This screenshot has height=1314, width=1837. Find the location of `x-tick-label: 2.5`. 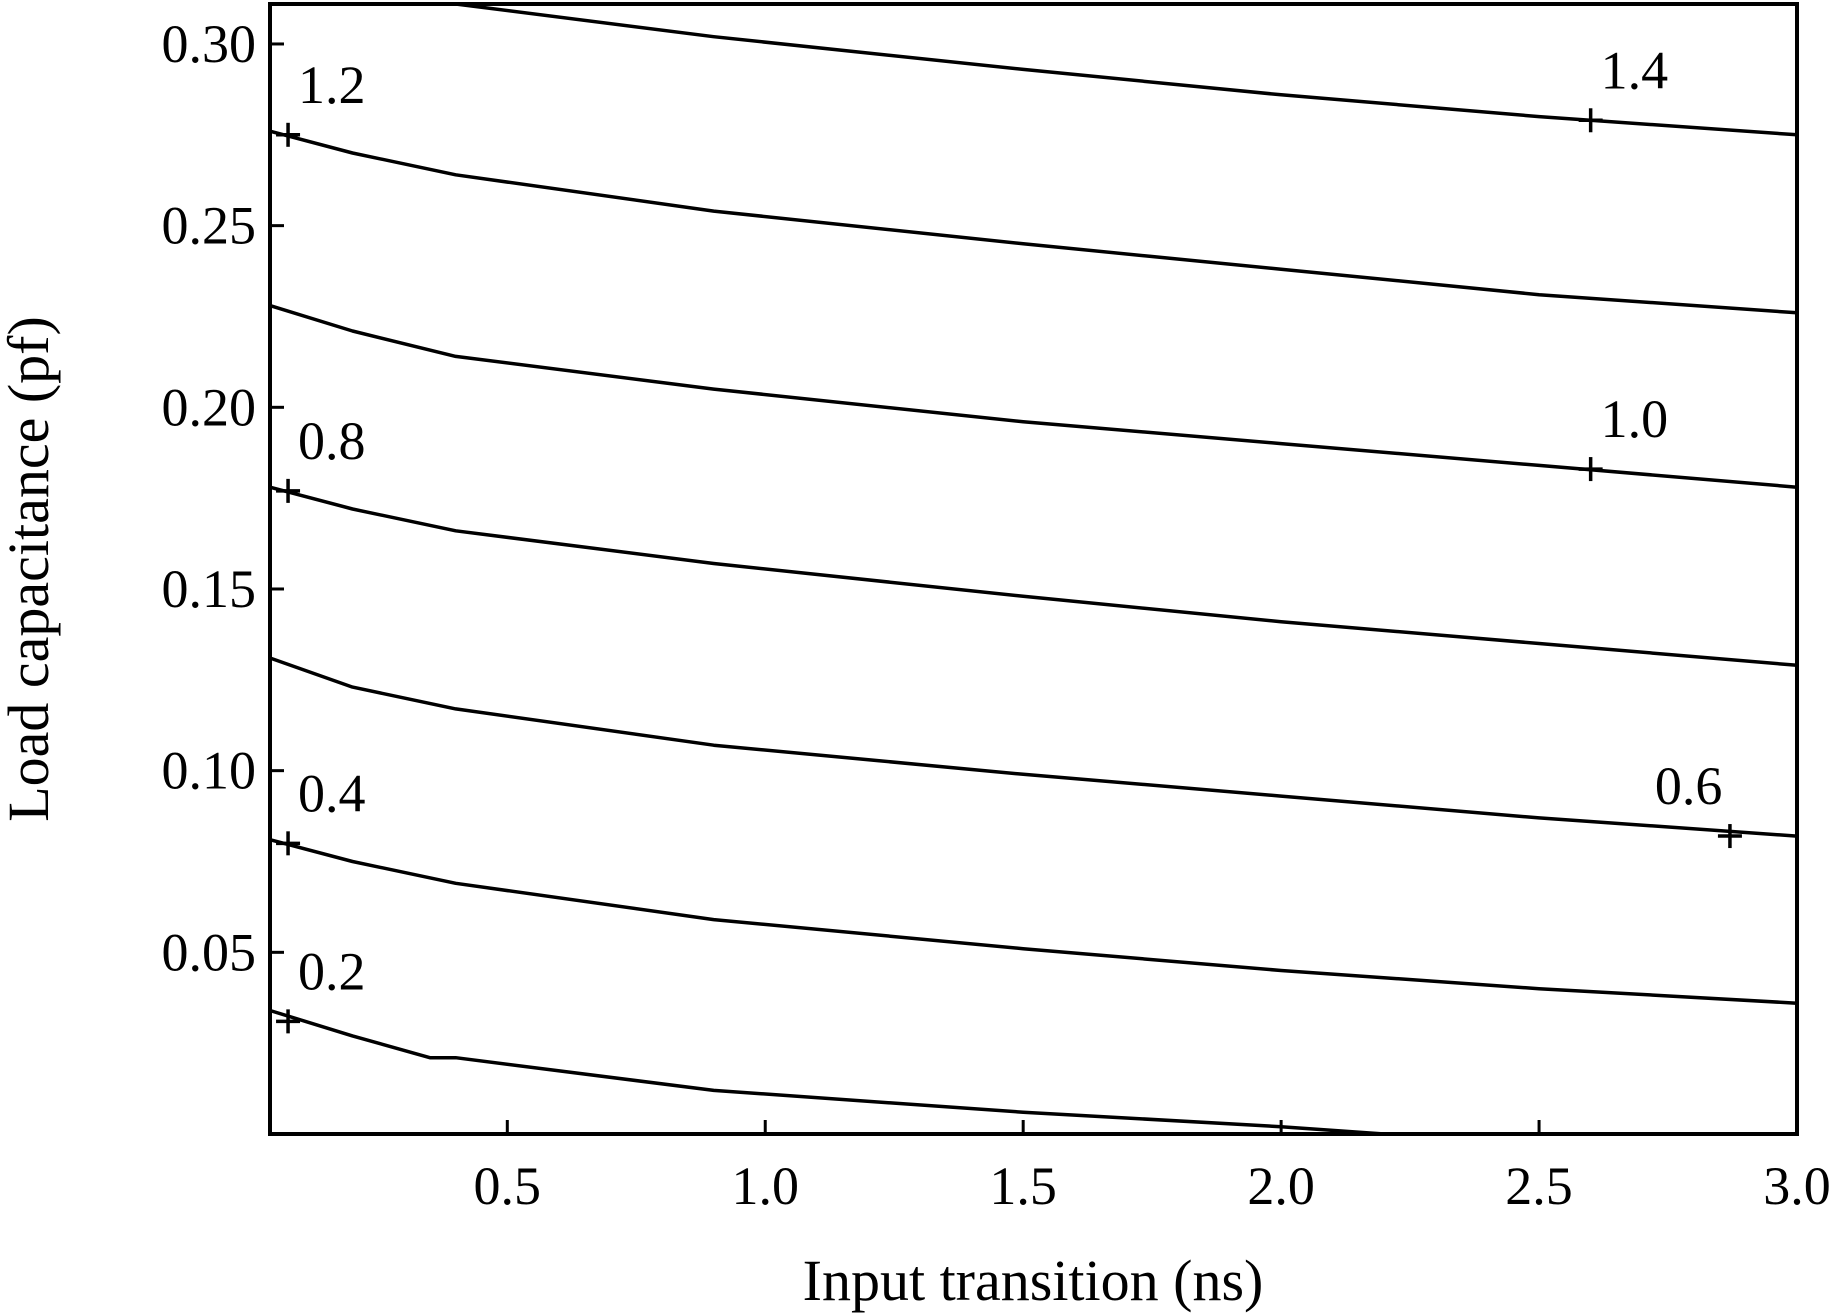

x-tick-label: 2.5 is located at coordinates (1539, 1186).